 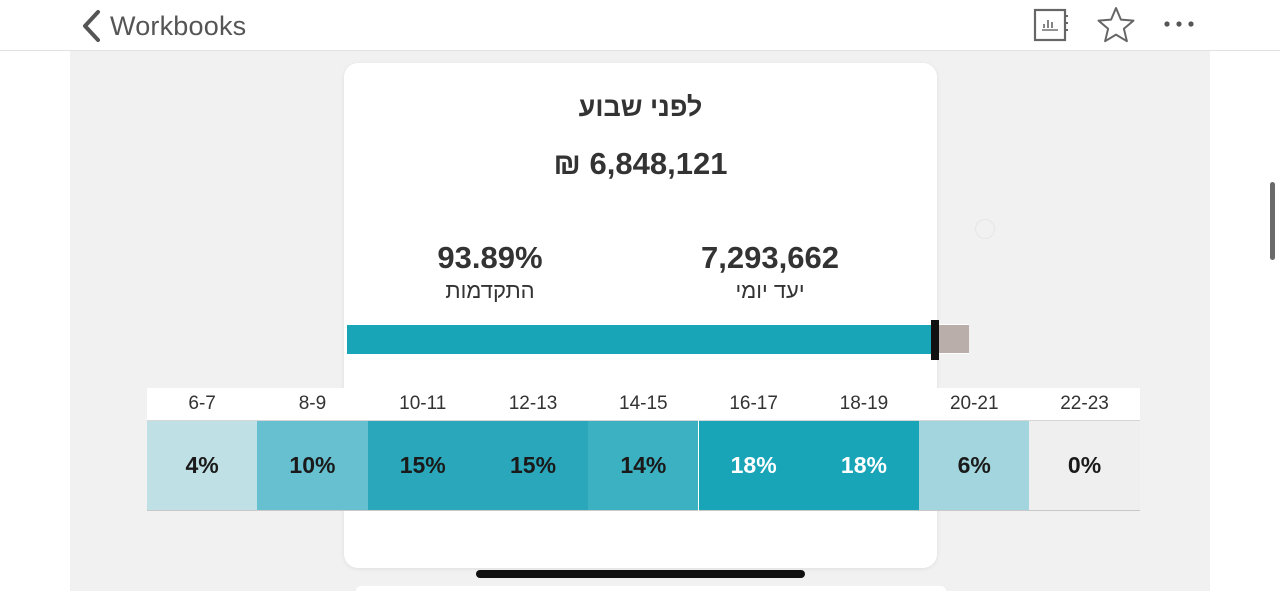 I want to click on target-metric: 7,293,662 יעד יומי, so click(x=770, y=272).